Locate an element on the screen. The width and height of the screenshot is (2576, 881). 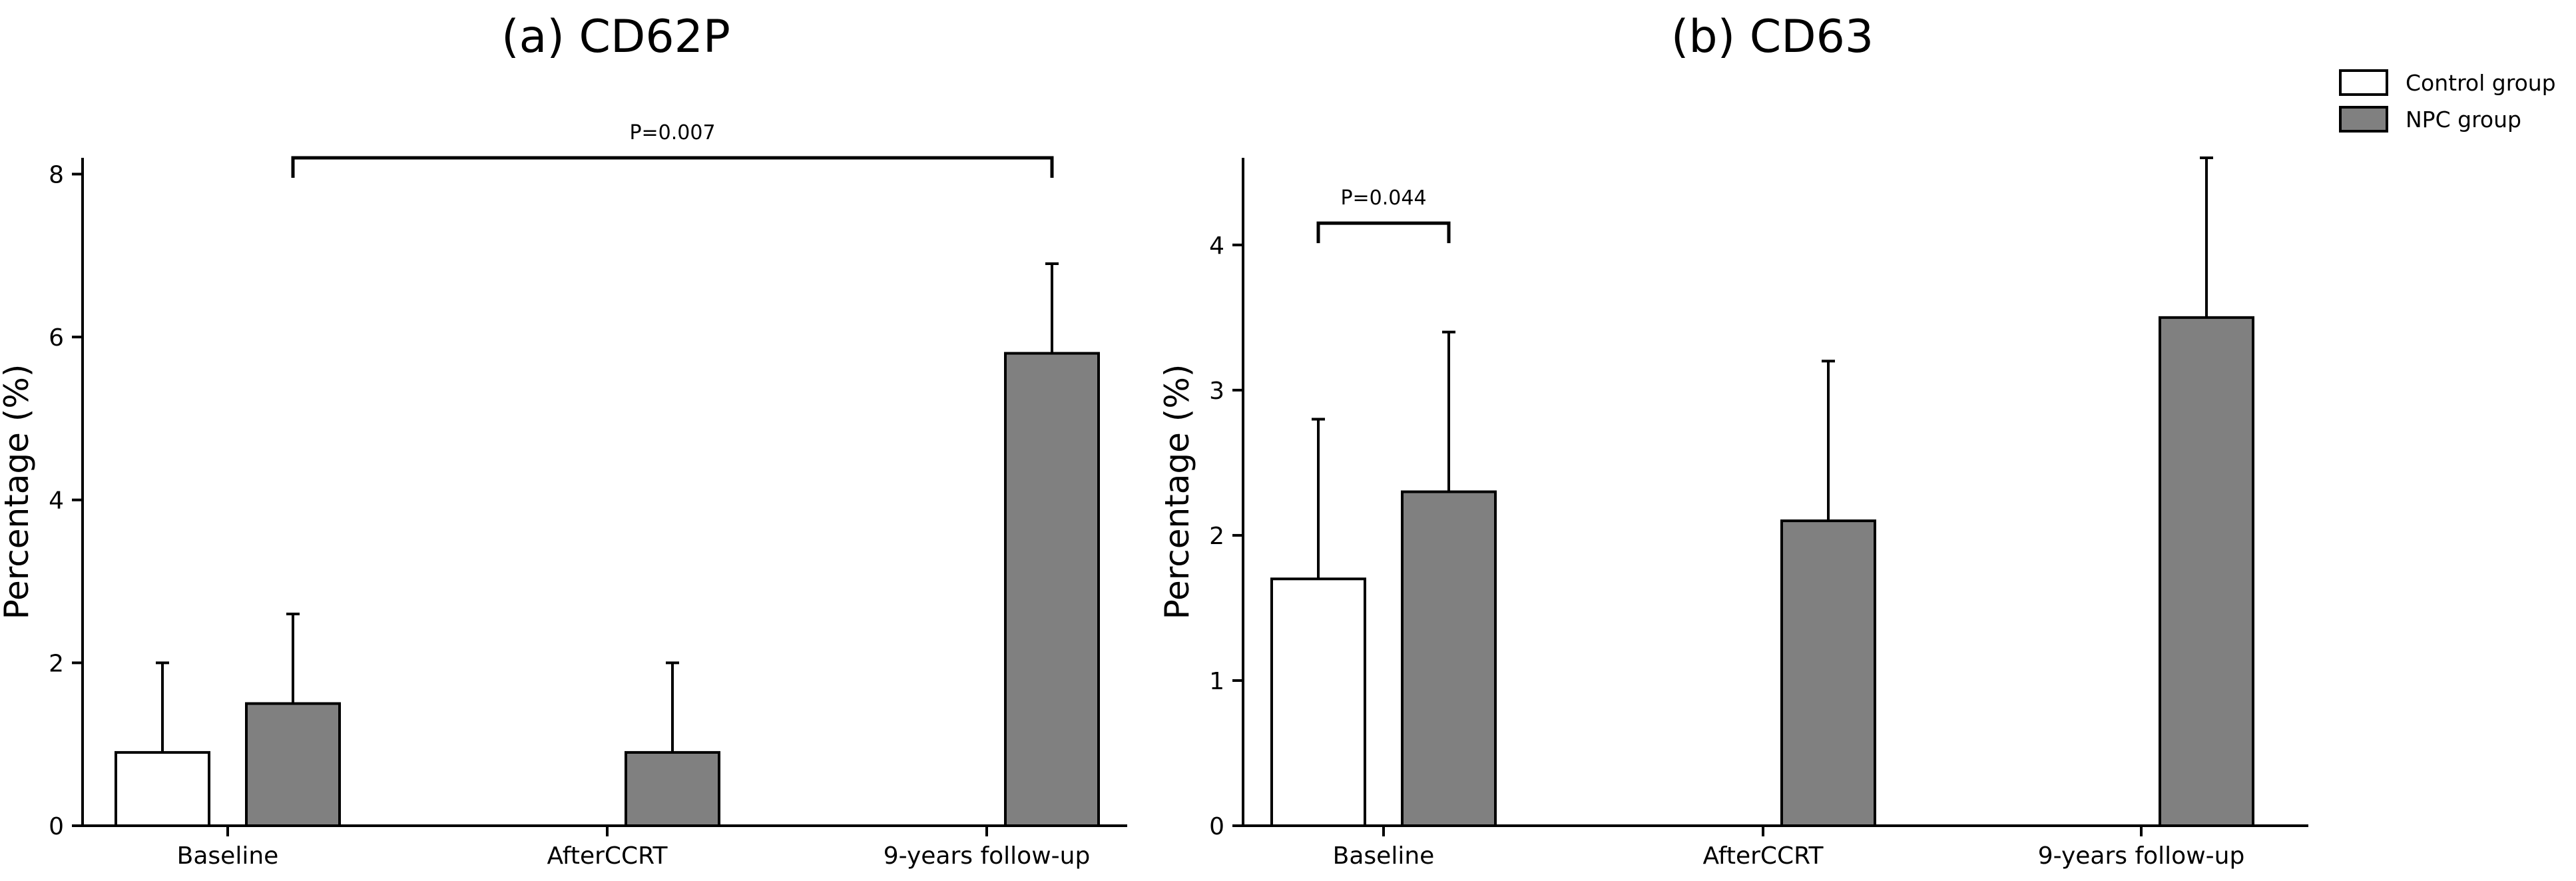
chart-title: (b) CD63 is located at coordinates (1773, 37).